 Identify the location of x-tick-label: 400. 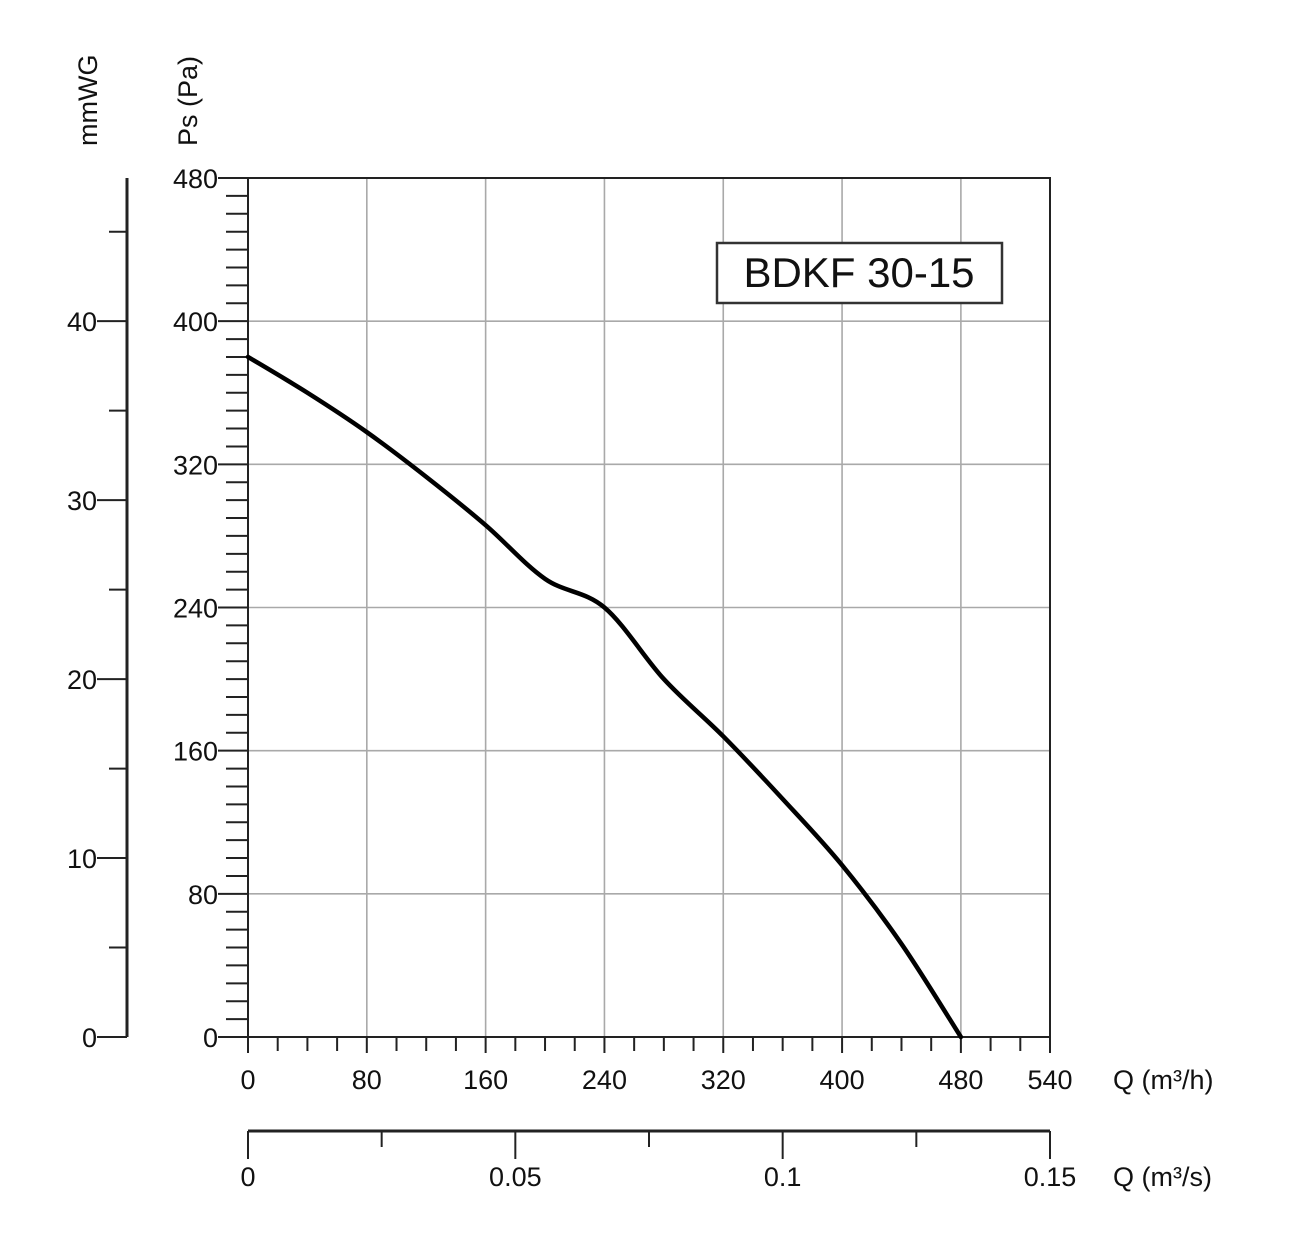
(842, 1080).